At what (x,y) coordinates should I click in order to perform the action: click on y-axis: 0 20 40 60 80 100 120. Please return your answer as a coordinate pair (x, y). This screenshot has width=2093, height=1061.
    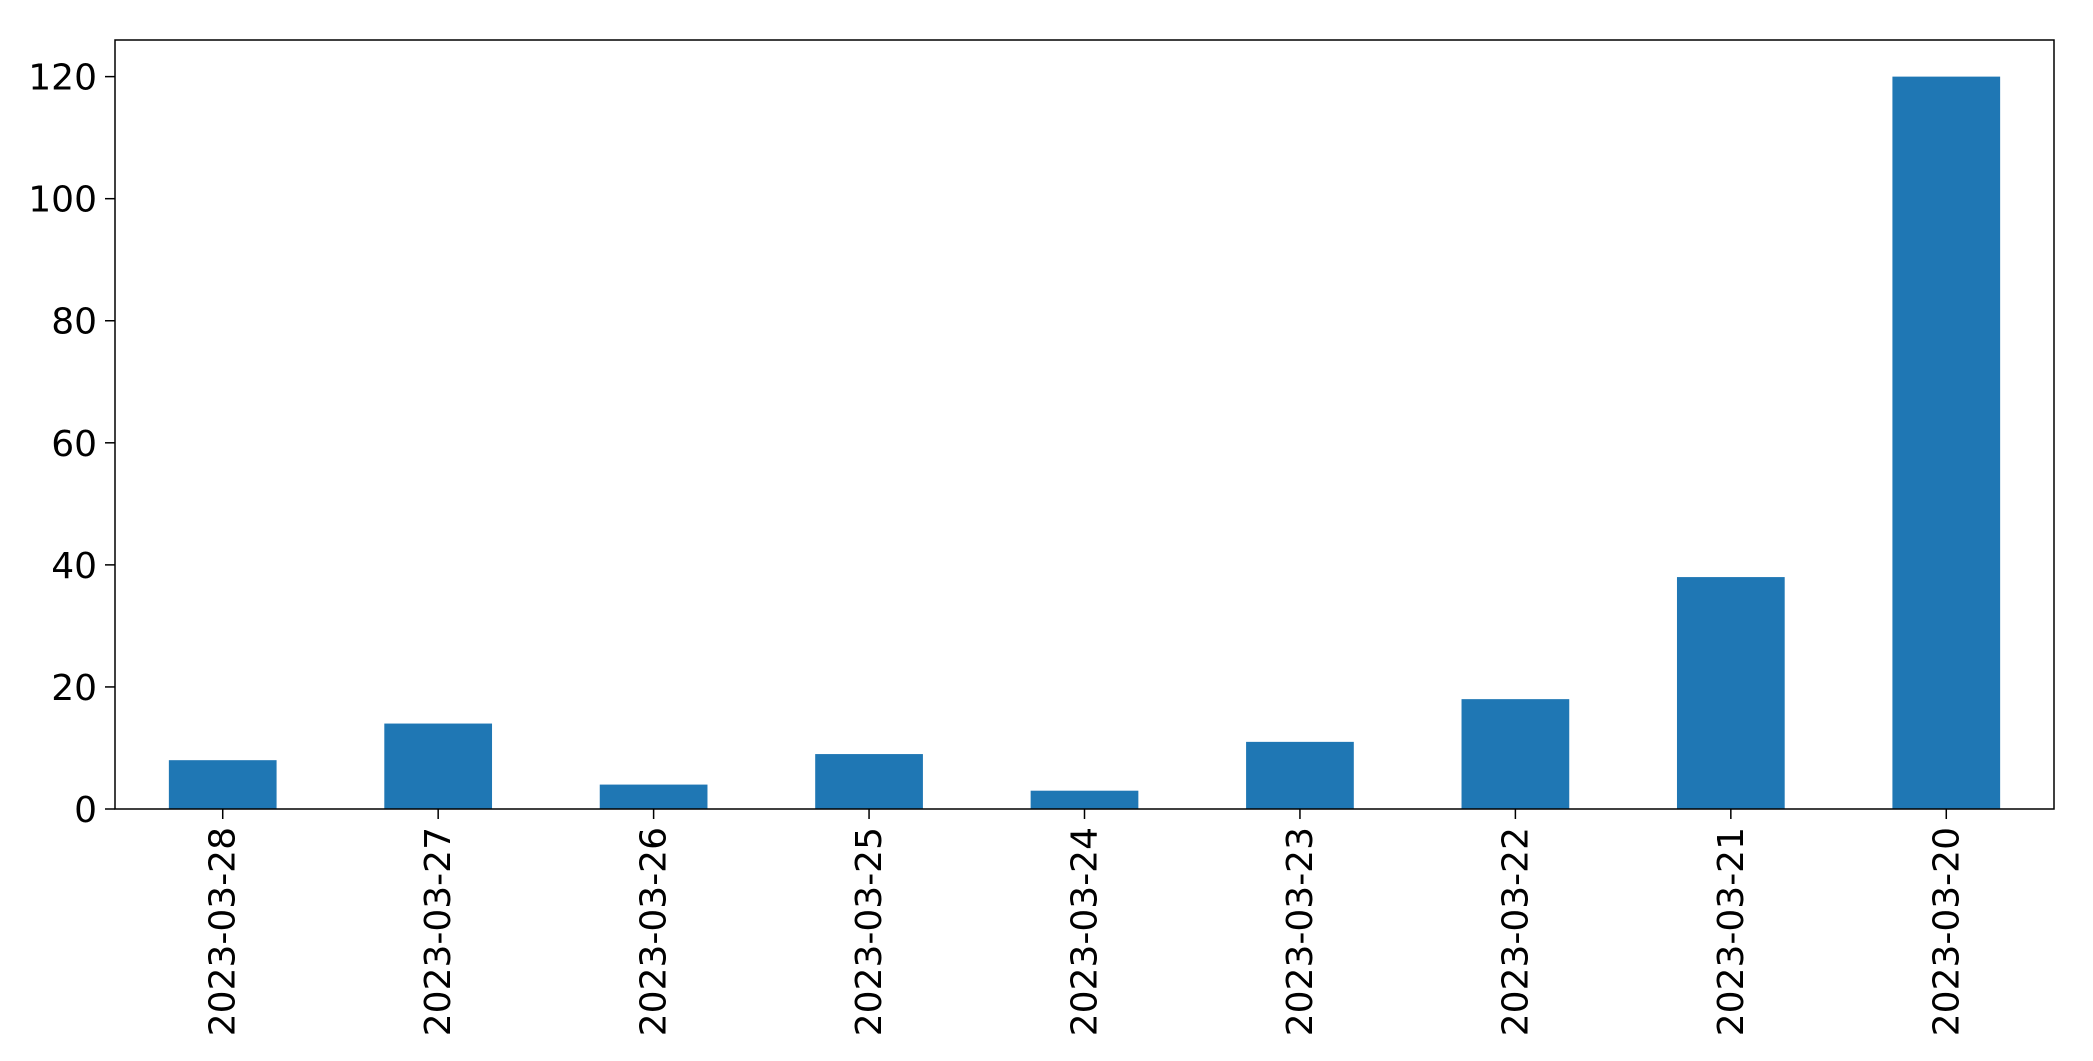
    Looking at the image, I should click on (71, 444).